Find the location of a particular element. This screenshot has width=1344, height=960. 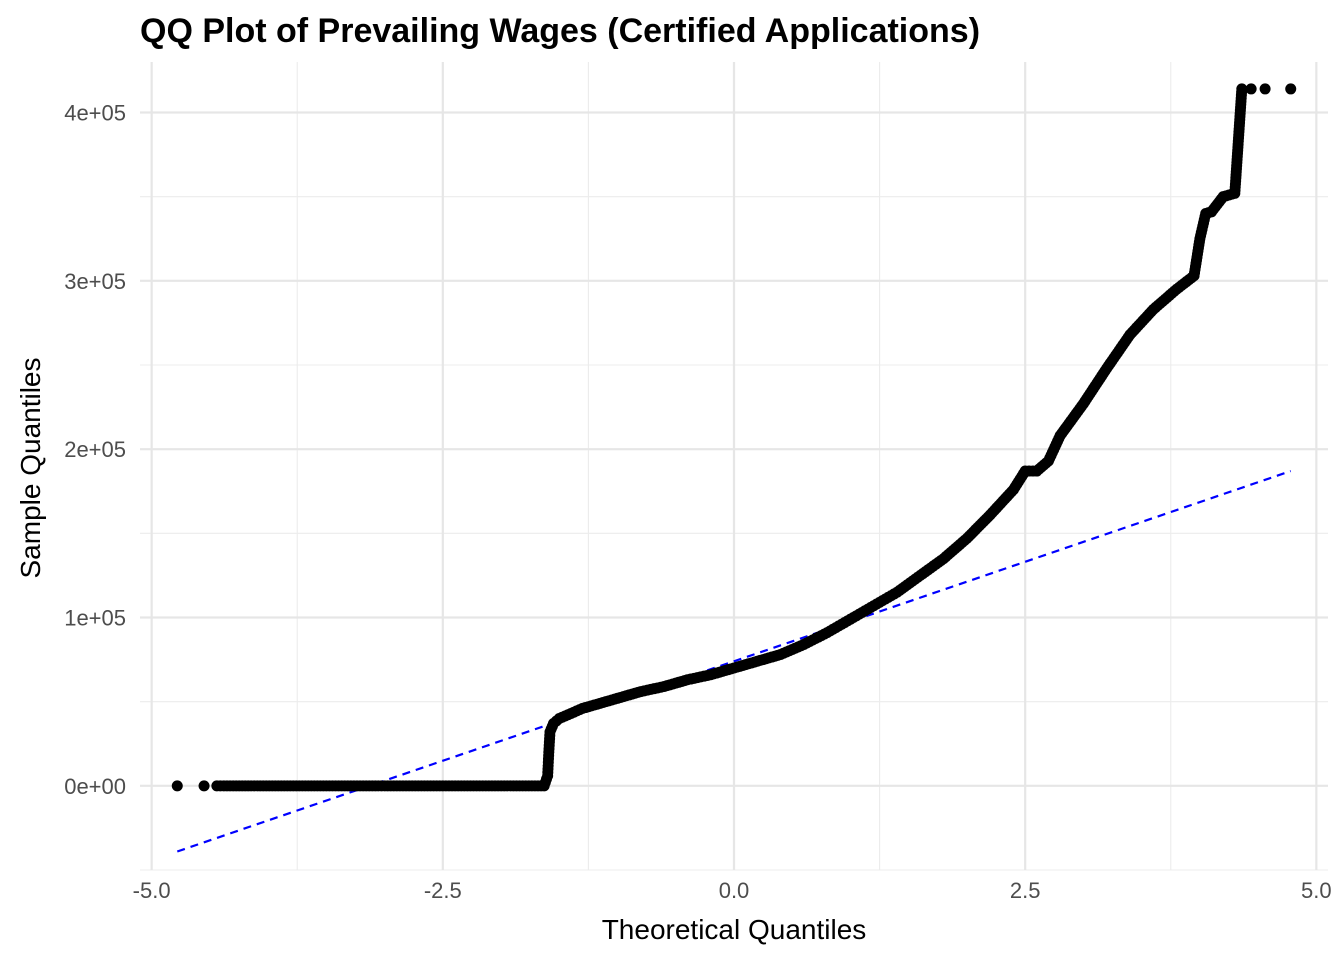

x-axis-title: Theoretical Quantiles is located at coordinates (734, 929).